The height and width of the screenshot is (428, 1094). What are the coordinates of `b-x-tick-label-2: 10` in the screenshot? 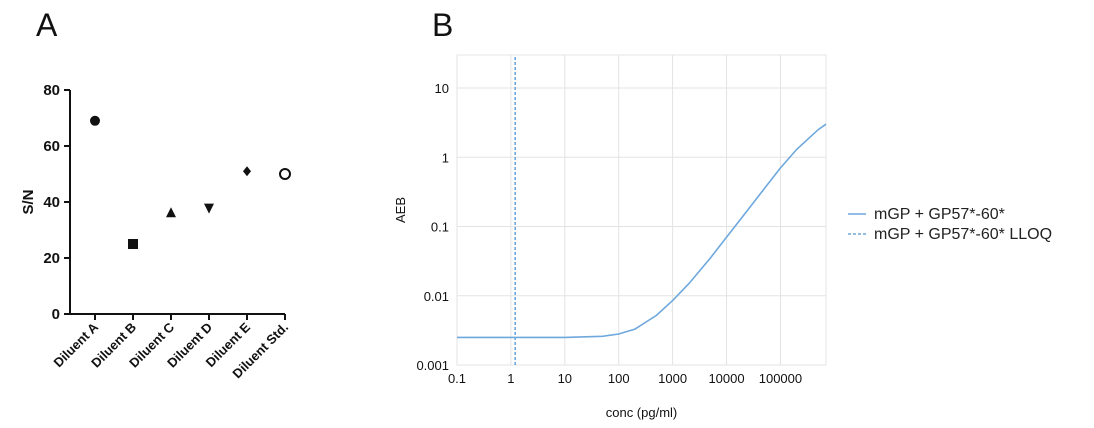 It's located at (565, 378).